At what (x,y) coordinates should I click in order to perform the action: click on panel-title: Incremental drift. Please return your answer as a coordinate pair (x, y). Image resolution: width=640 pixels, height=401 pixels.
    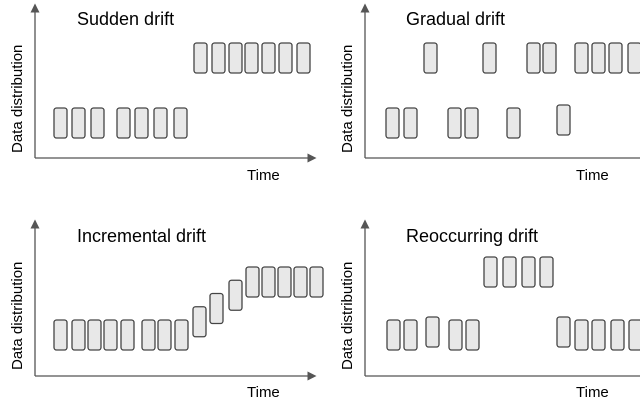
    Looking at the image, I should click on (141, 236).